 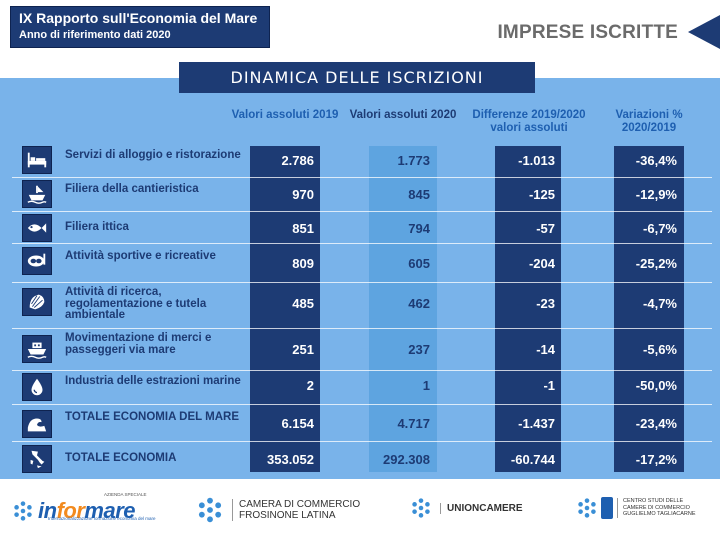 What do you see at coordinates (536, 423) in the screenshot?
I see `value-diff: -1.437` at bounding box center [536, 423].